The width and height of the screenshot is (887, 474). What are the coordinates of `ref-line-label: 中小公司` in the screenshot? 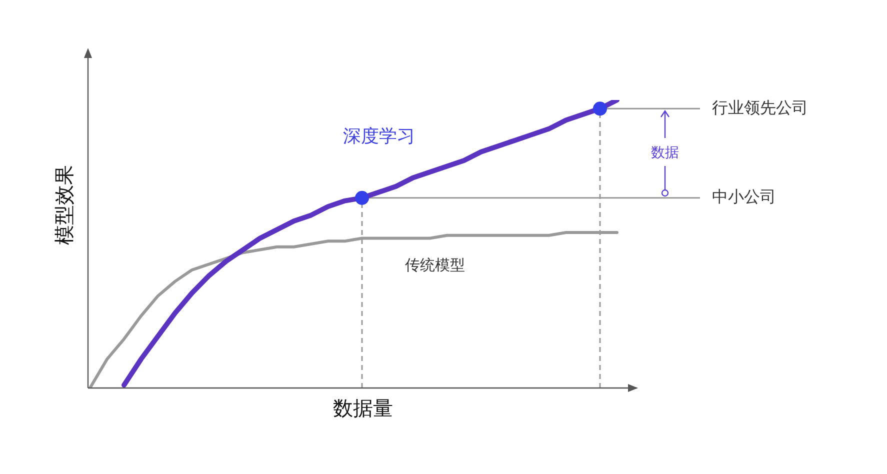 It's located at (744, 196).